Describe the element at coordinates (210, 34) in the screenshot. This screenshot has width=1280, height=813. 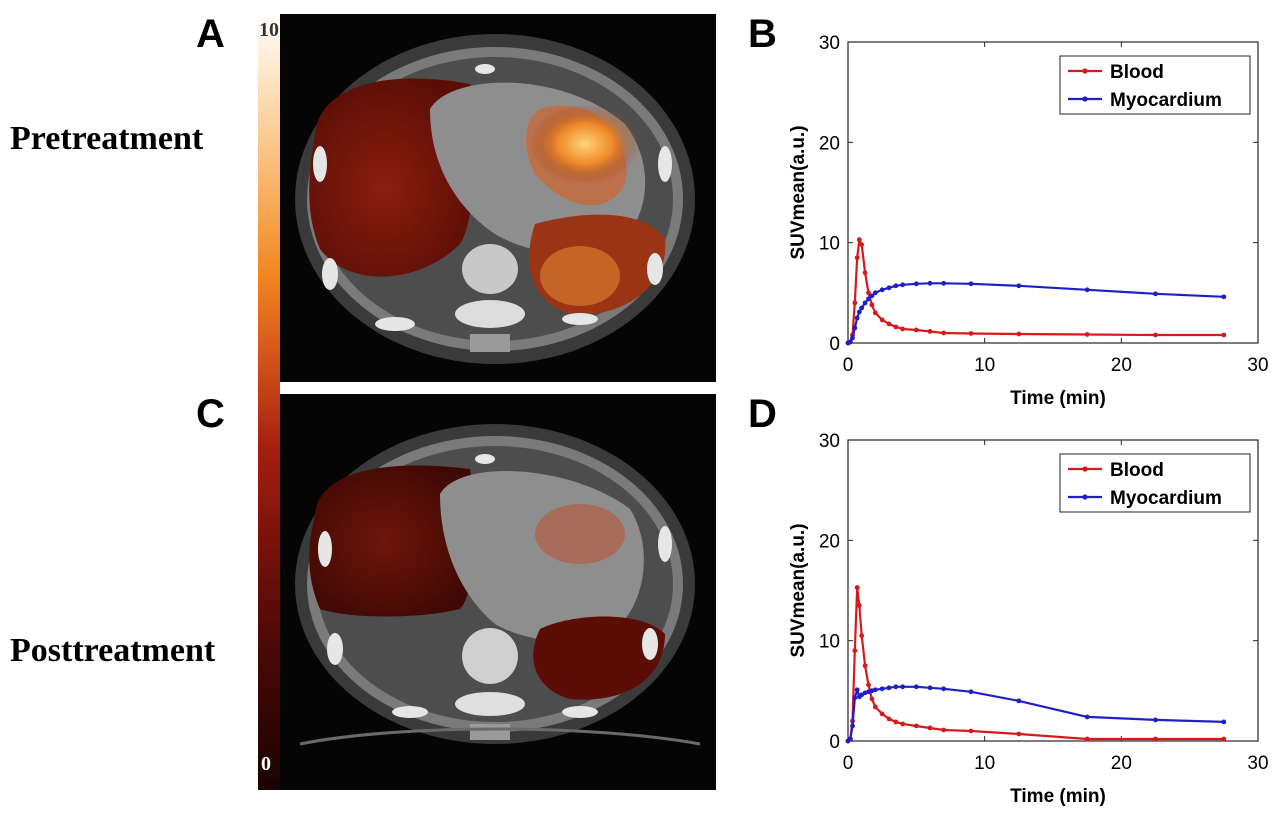
I see `panel-label-a: A` at that location.